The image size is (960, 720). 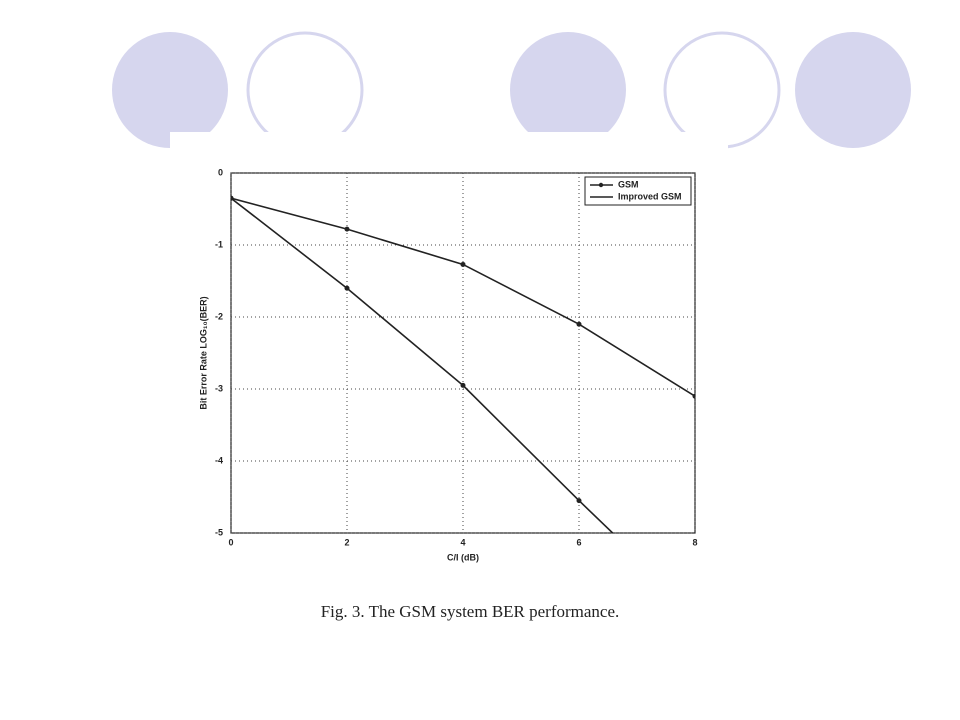 I want to click on y-axis-label: Bit Error Rate LOG₁₀(BER), so click(x=203, y=352).